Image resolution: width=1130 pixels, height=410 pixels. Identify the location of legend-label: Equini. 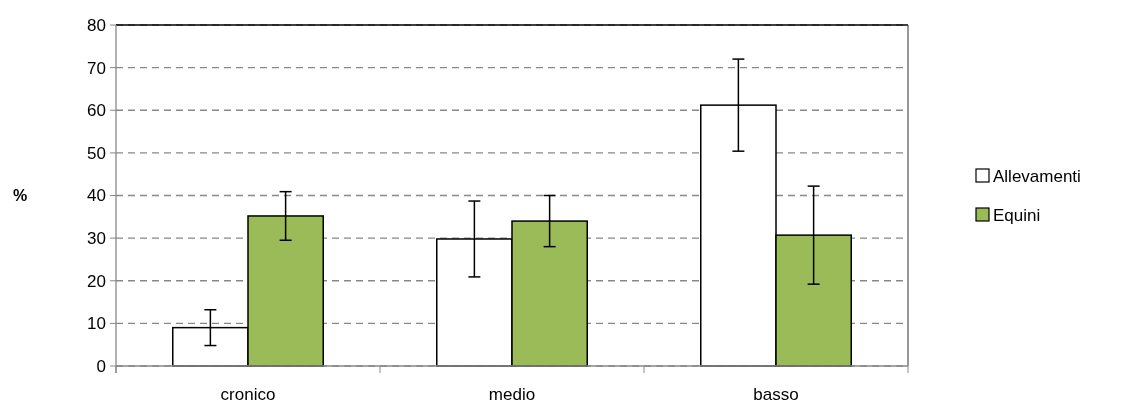
(1017, 215).